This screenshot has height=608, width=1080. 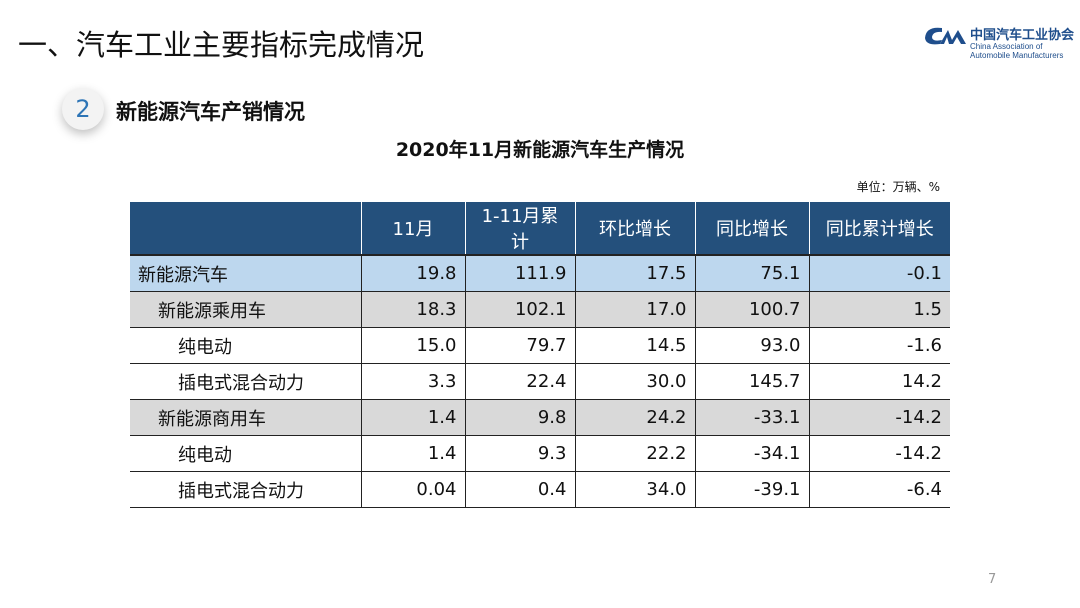 What do you see at coordinates (634, 309) in the screenshot?
I see `table-cell: 17.0` at bounding box center [634, 309].